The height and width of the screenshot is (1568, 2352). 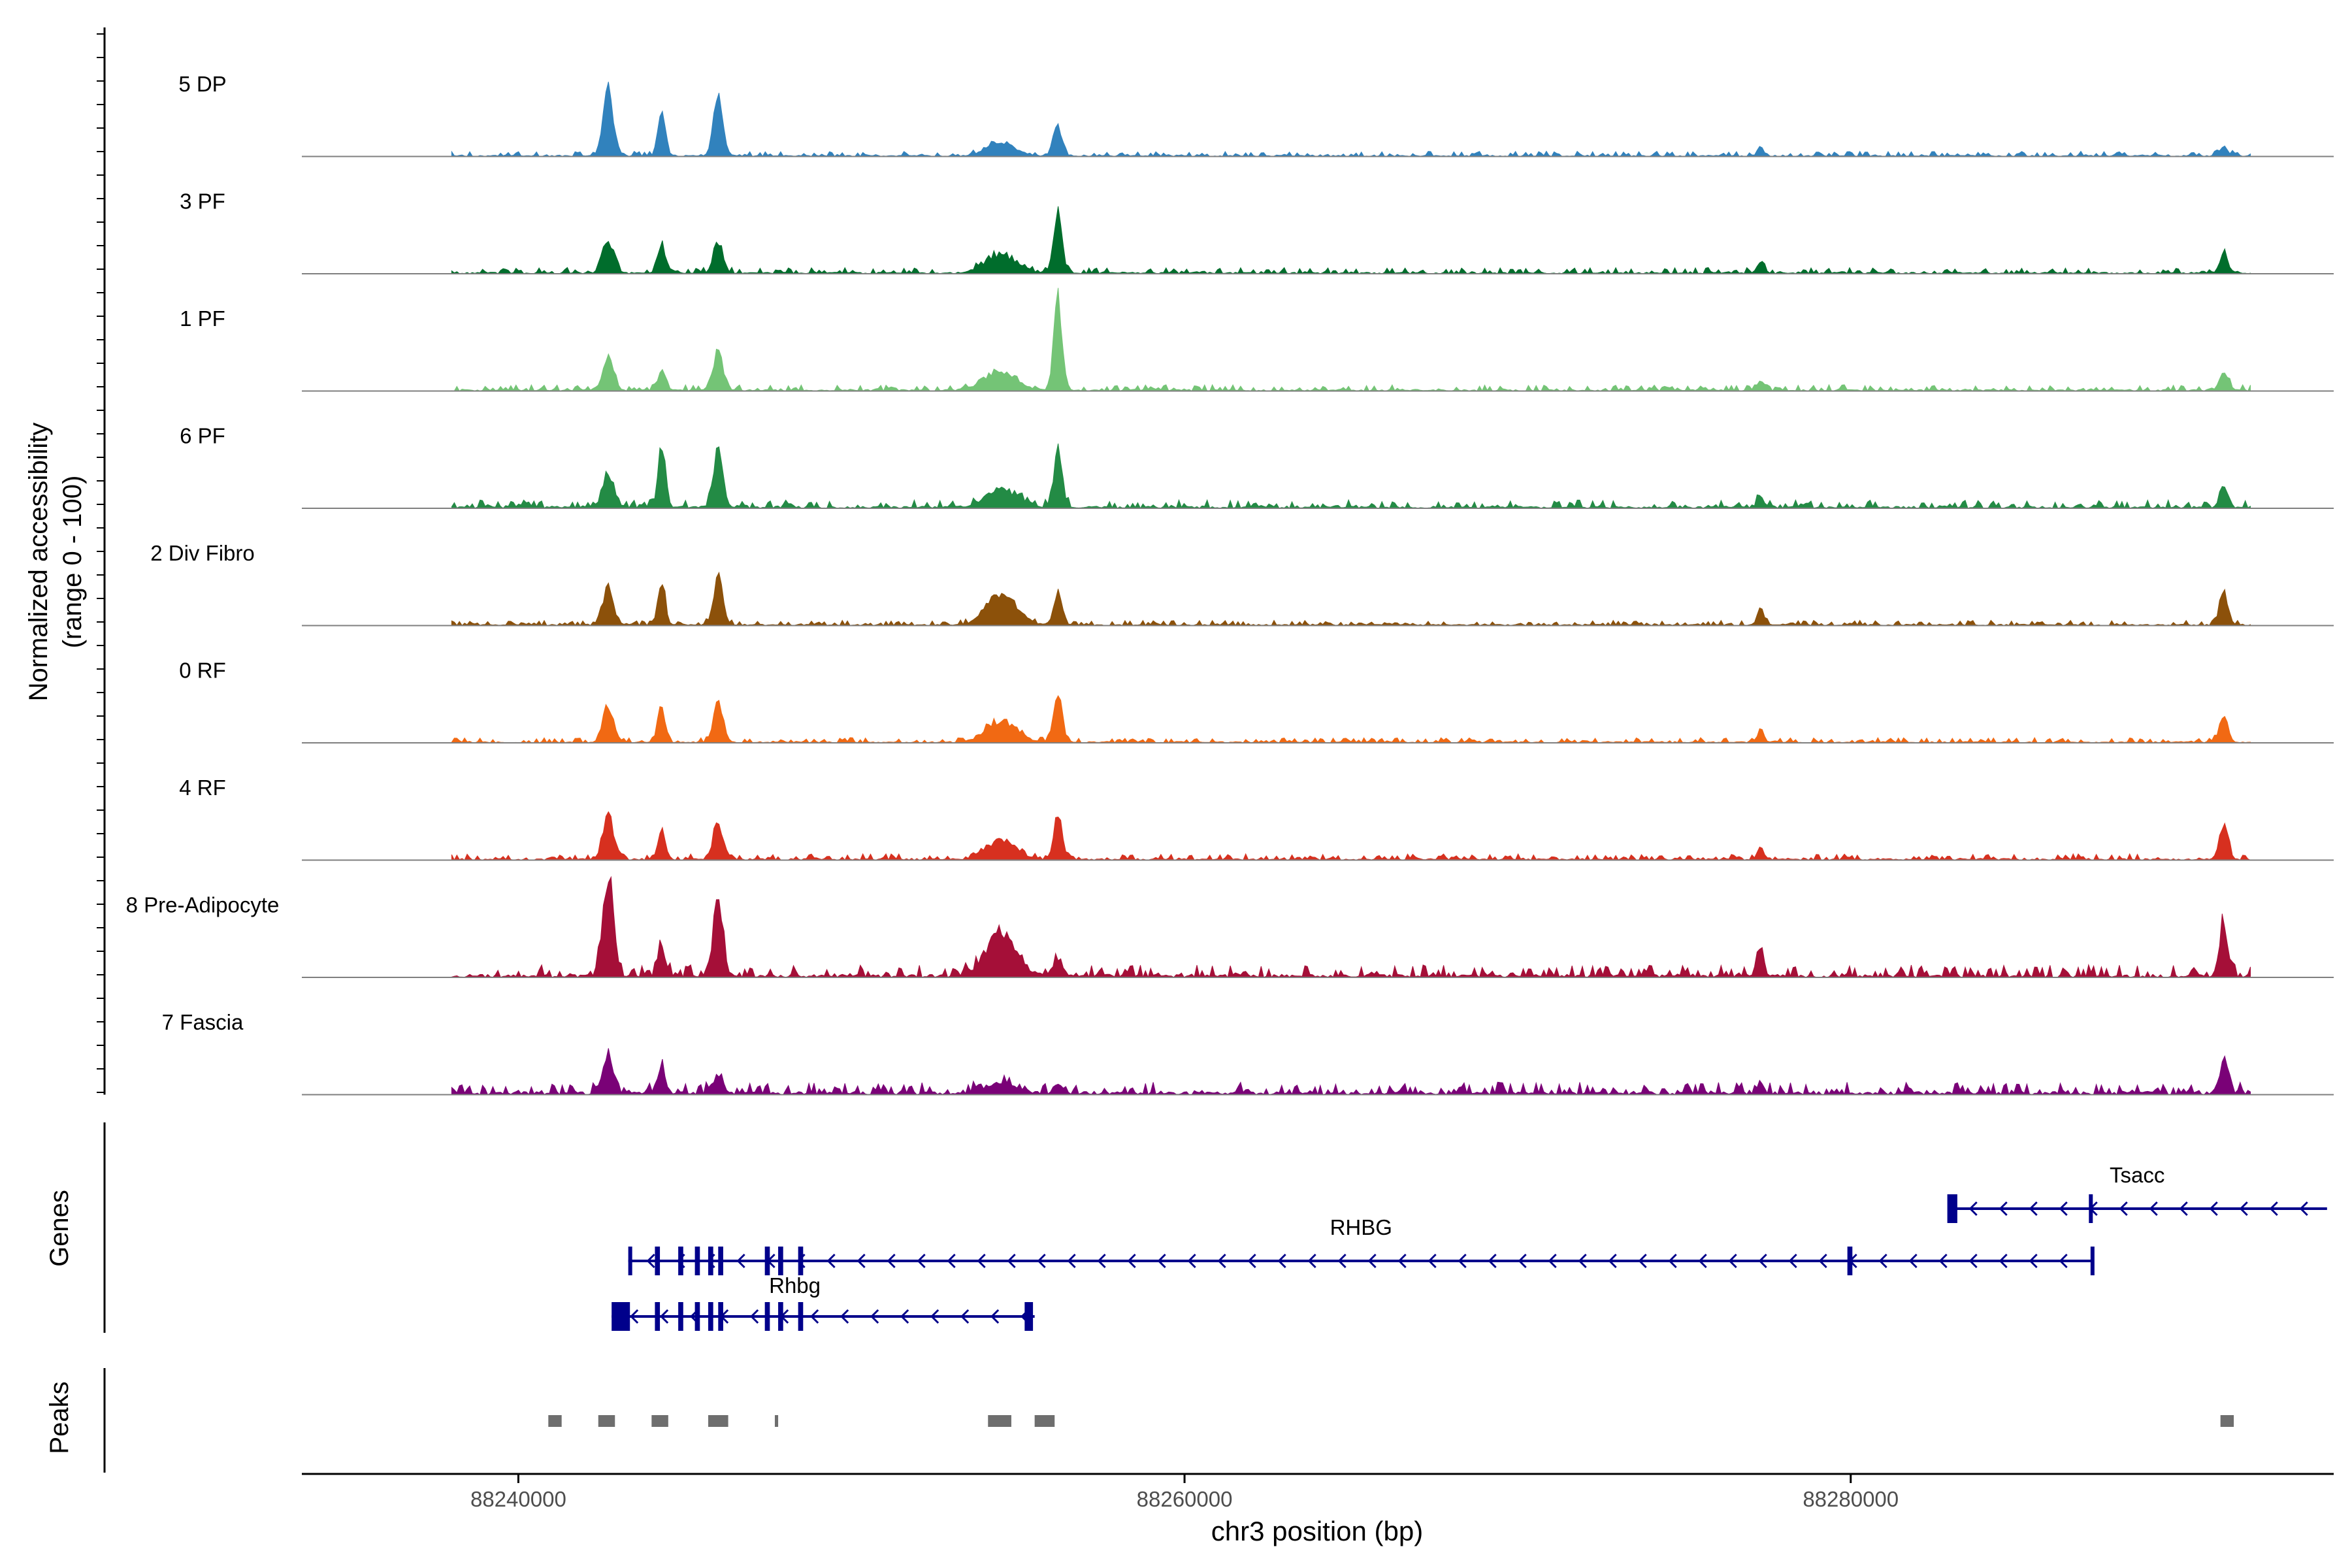 I want to click on track-6-pf: 6 PF, so click(x=1257, y=467).